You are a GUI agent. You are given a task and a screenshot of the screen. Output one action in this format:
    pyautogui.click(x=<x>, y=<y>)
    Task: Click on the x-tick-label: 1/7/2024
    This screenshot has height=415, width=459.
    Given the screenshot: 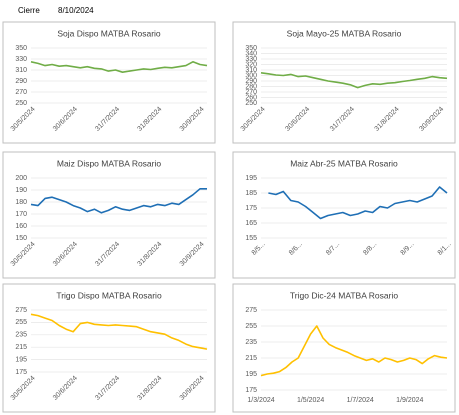 What is the action you would take?
    pyautogui.click(x=360, y=400)
    